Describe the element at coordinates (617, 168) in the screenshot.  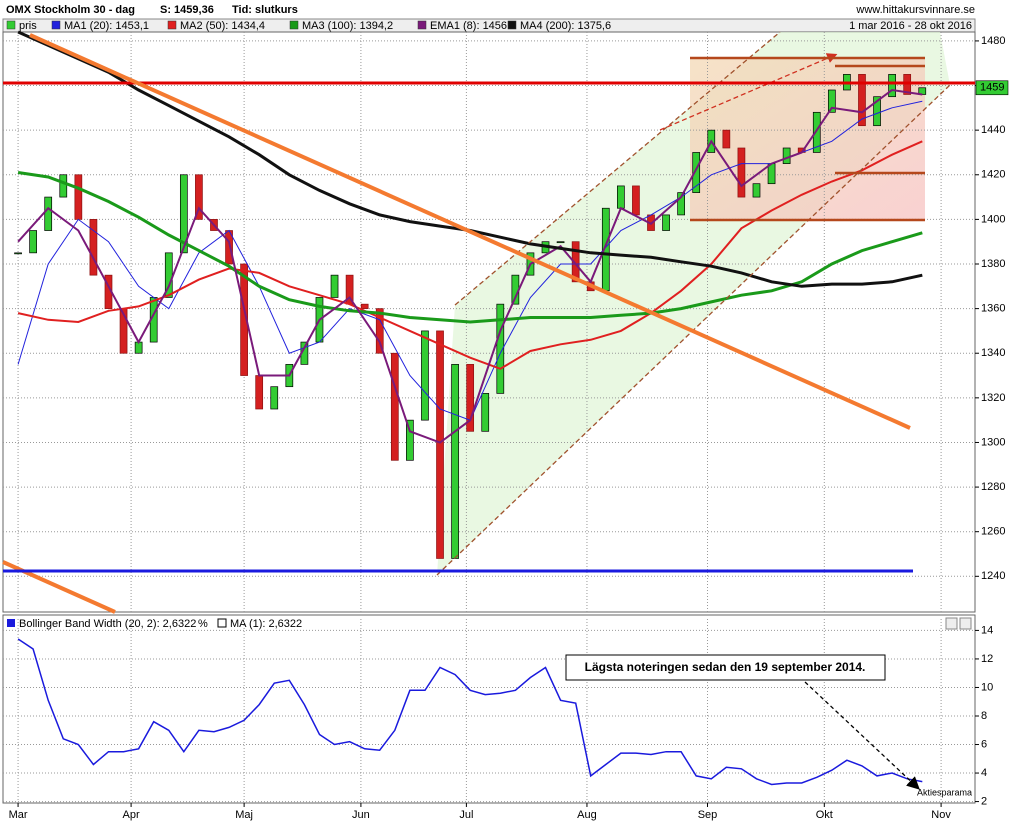
I see `channel-upper` at that location.